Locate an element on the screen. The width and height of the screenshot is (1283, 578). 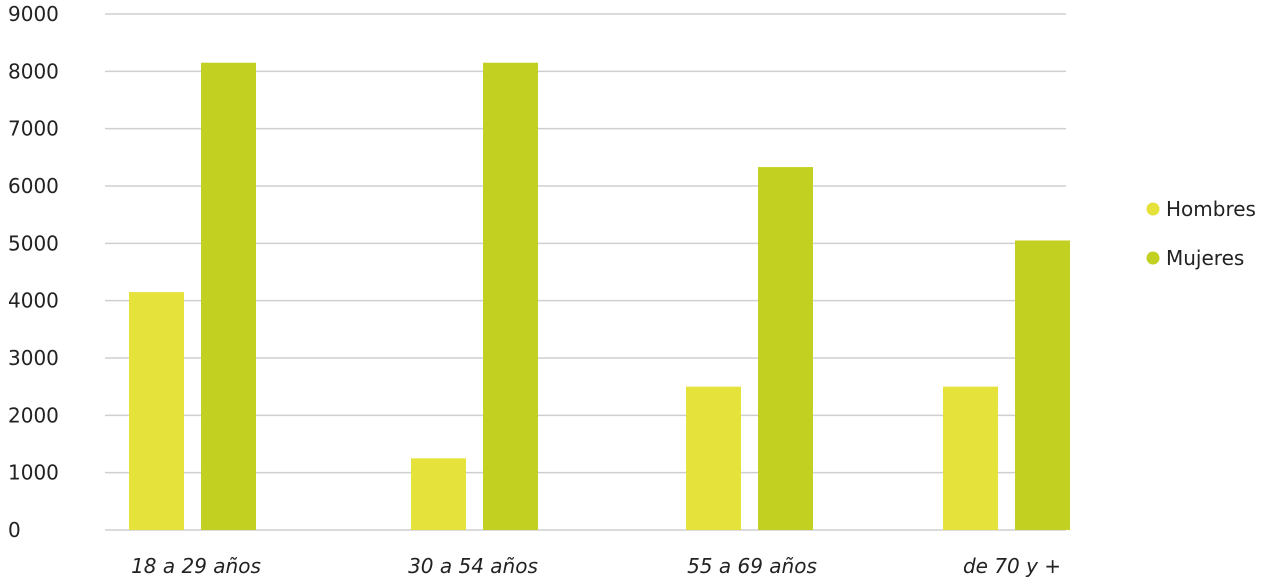
legend-marker-hombres is located at coordinates (1153, 209).